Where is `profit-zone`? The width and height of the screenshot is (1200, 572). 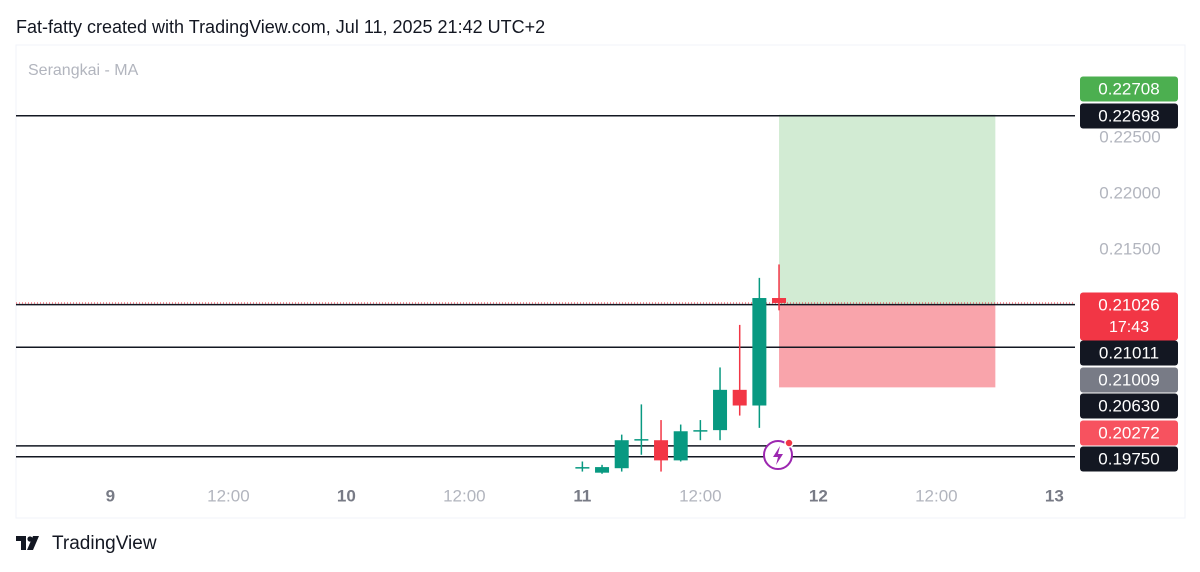
profit-zone is located at coordinates (887, 209).